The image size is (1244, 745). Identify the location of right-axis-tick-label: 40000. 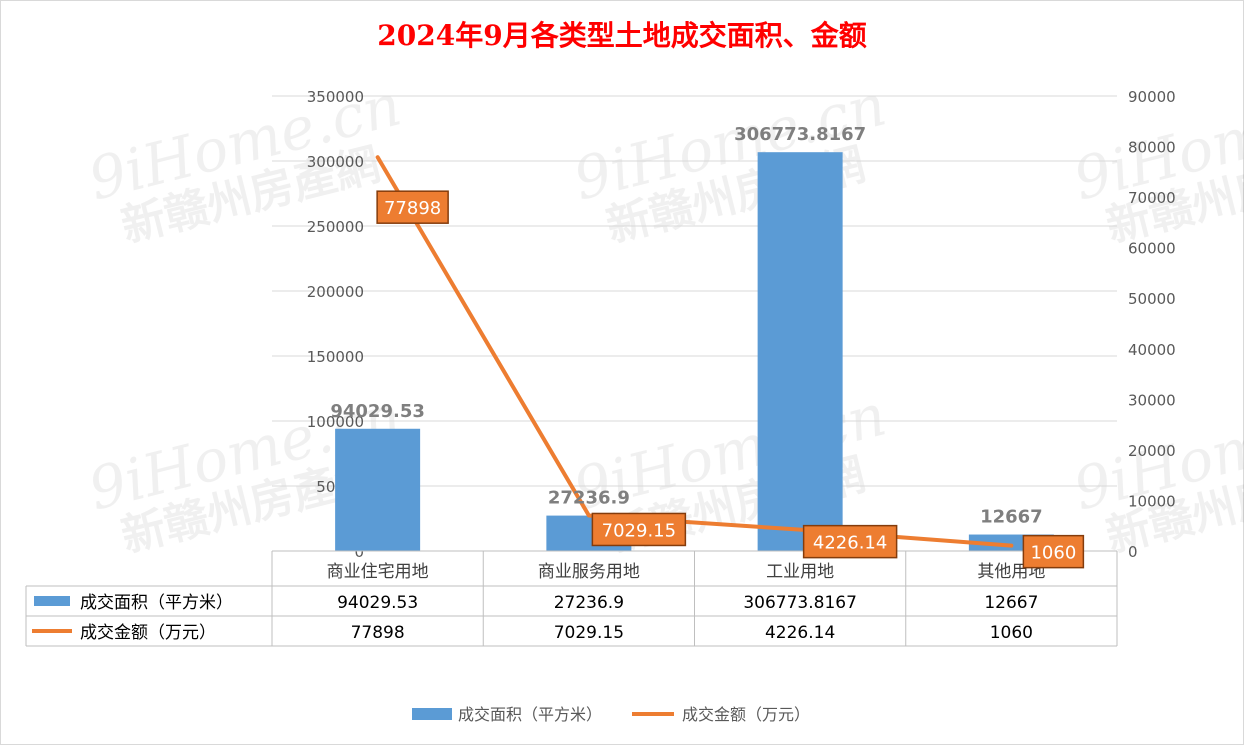
(1152, 350).